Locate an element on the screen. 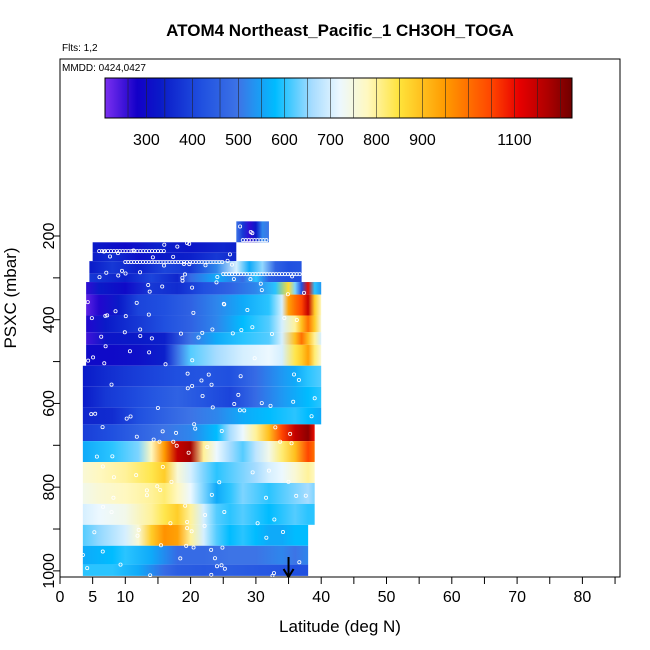  x-tick-label: 60 is located at coordinates (452, 597).